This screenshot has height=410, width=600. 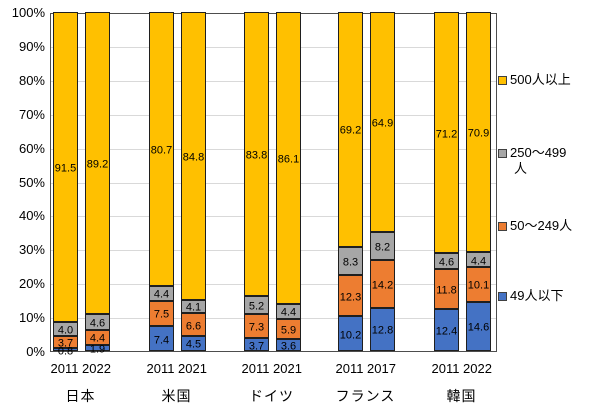 What do you see at coordinates (478, 285) in the screenshot?
I see `segment-value-label: 10.1` at bounding box center [478, 285].